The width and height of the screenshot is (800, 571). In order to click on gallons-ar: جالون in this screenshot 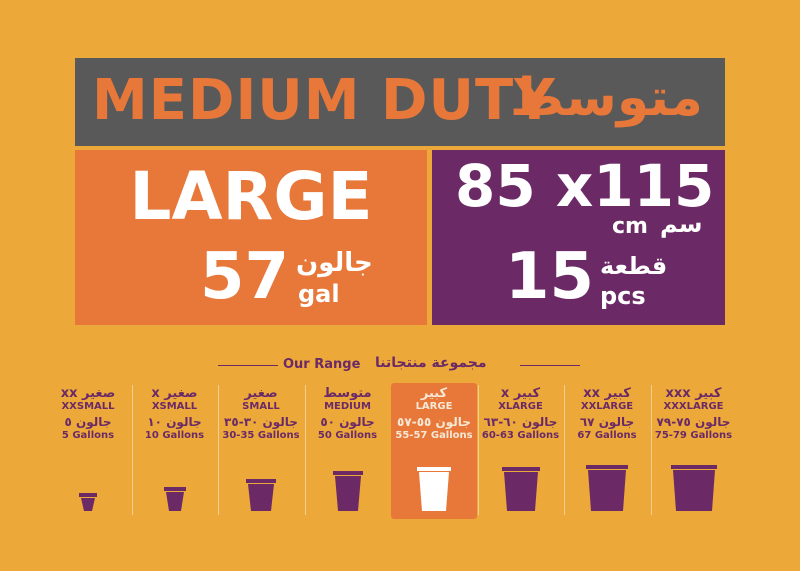, I will do `click(334, 263)`.